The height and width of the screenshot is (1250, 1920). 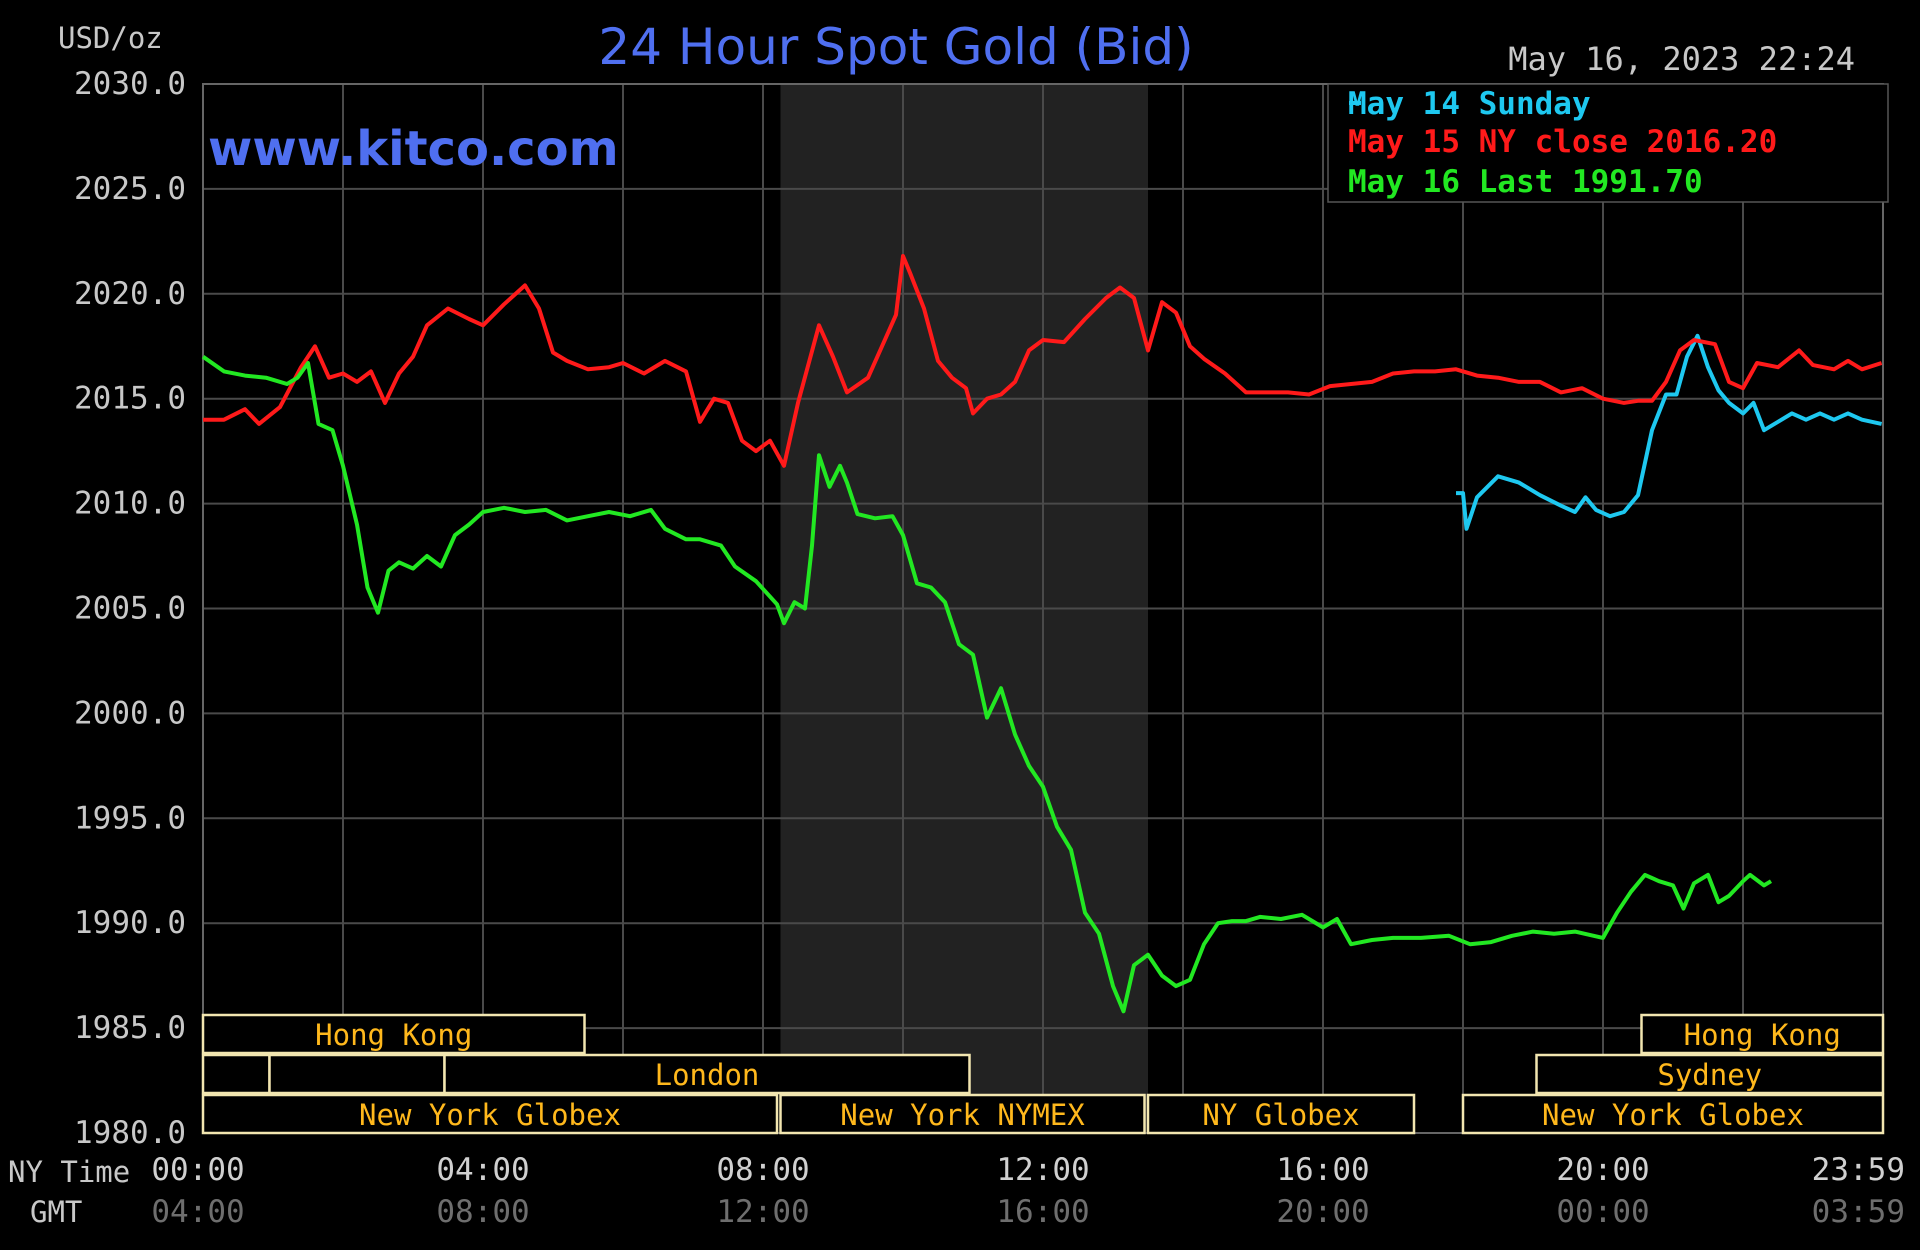 I want to click on legend-item: May 14 Sunday, so click(x=1469, y=104).